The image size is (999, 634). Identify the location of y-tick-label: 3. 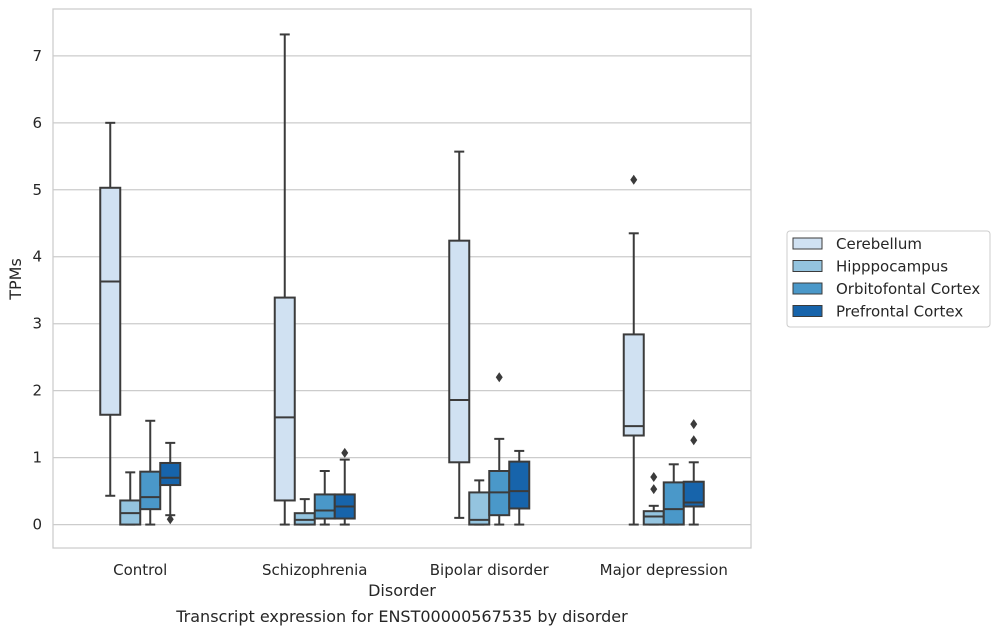
(37, 324).